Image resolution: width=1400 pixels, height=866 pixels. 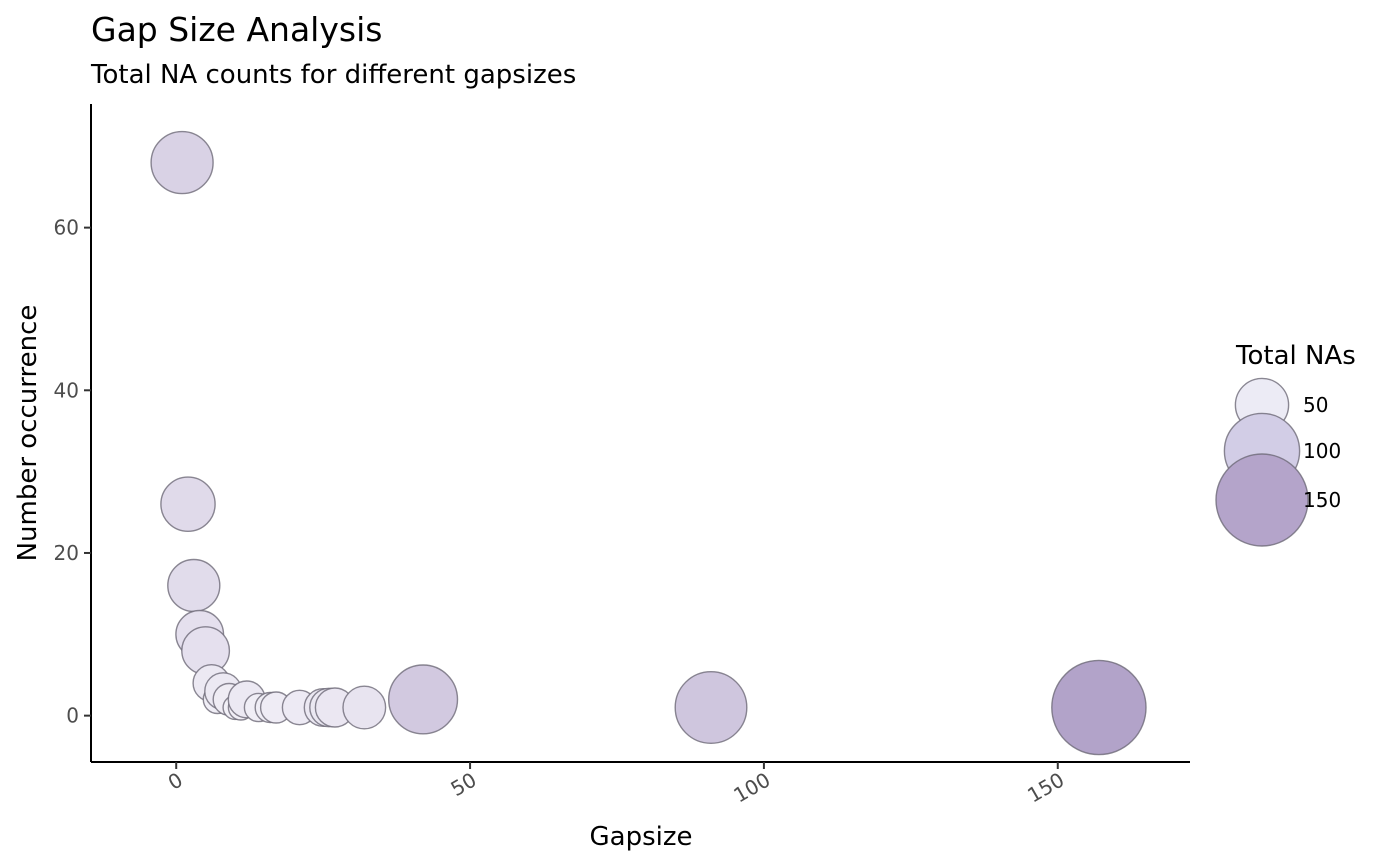 What do you see at coordinates (66, 228) in the screenshot?
I see `y-tick-label-60: 60` at bounding box center [66, 228].